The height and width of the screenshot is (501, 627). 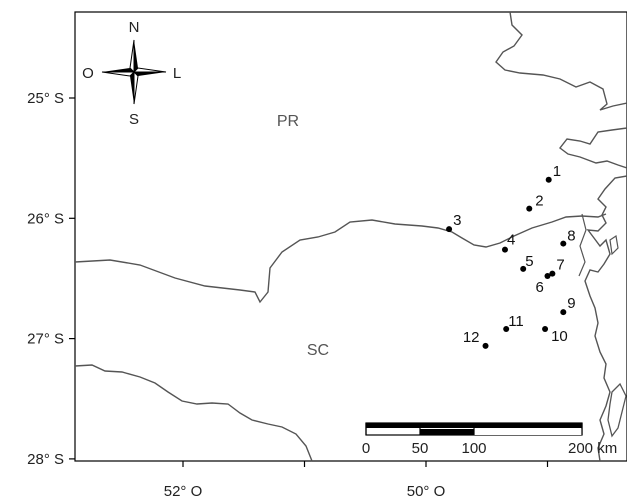 I want to click on site-label: 5, so click(x=529, y=261).